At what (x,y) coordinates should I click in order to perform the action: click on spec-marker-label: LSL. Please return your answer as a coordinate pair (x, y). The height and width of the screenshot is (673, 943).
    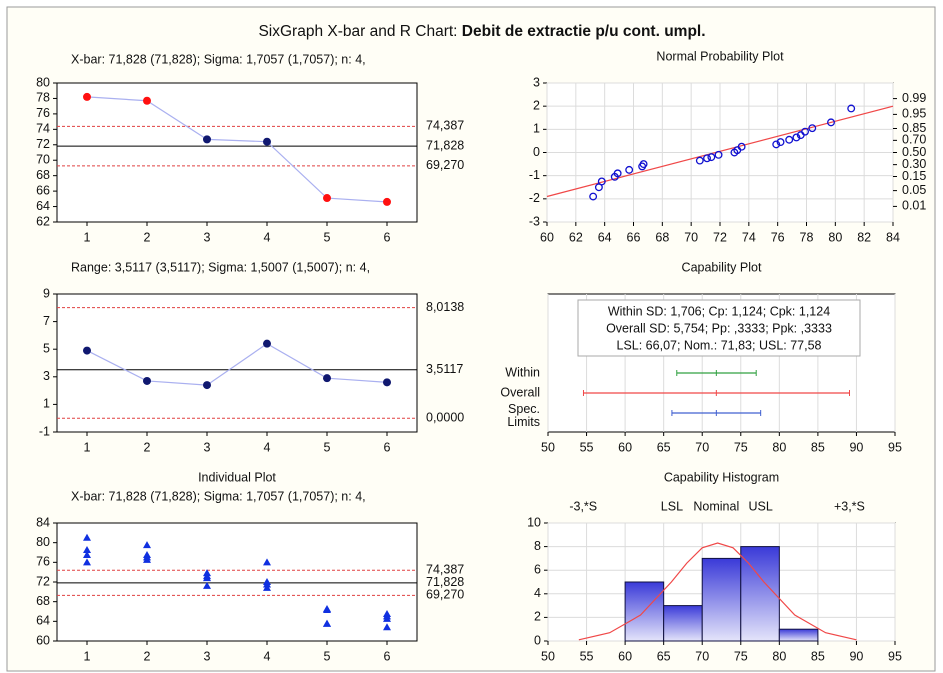
    Looking at the image, I should click on (672, 506).